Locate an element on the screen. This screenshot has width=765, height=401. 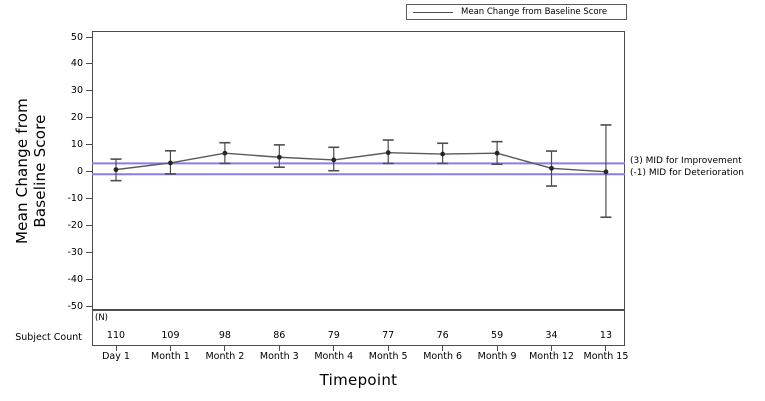
y-tick-label: 0 is located at coordinates (79, 171).